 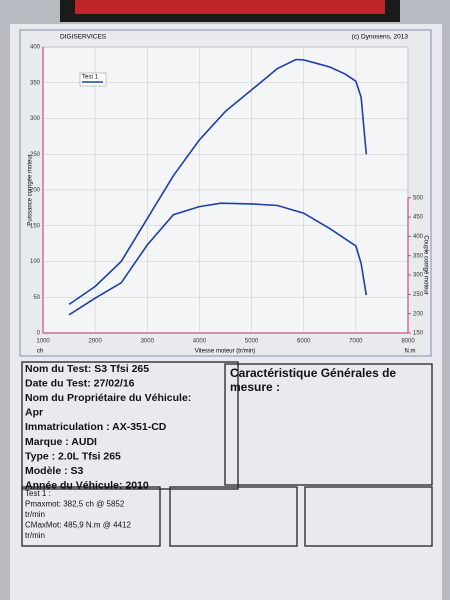 What do you see at coordinates (87, 486) in the screenshot?
I see `info-line: Année du Véhicule: 2010` at bounding box center [87, 486].